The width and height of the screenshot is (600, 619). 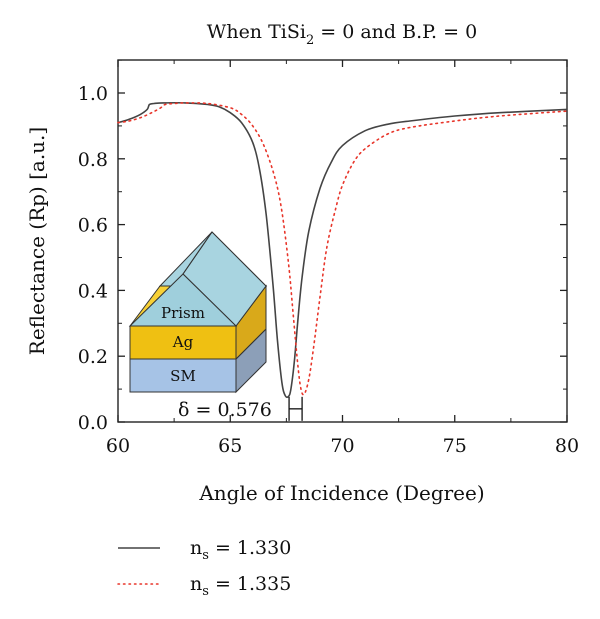 I want to click on x-tick-label-80: 80, so click(x=567, y=446).